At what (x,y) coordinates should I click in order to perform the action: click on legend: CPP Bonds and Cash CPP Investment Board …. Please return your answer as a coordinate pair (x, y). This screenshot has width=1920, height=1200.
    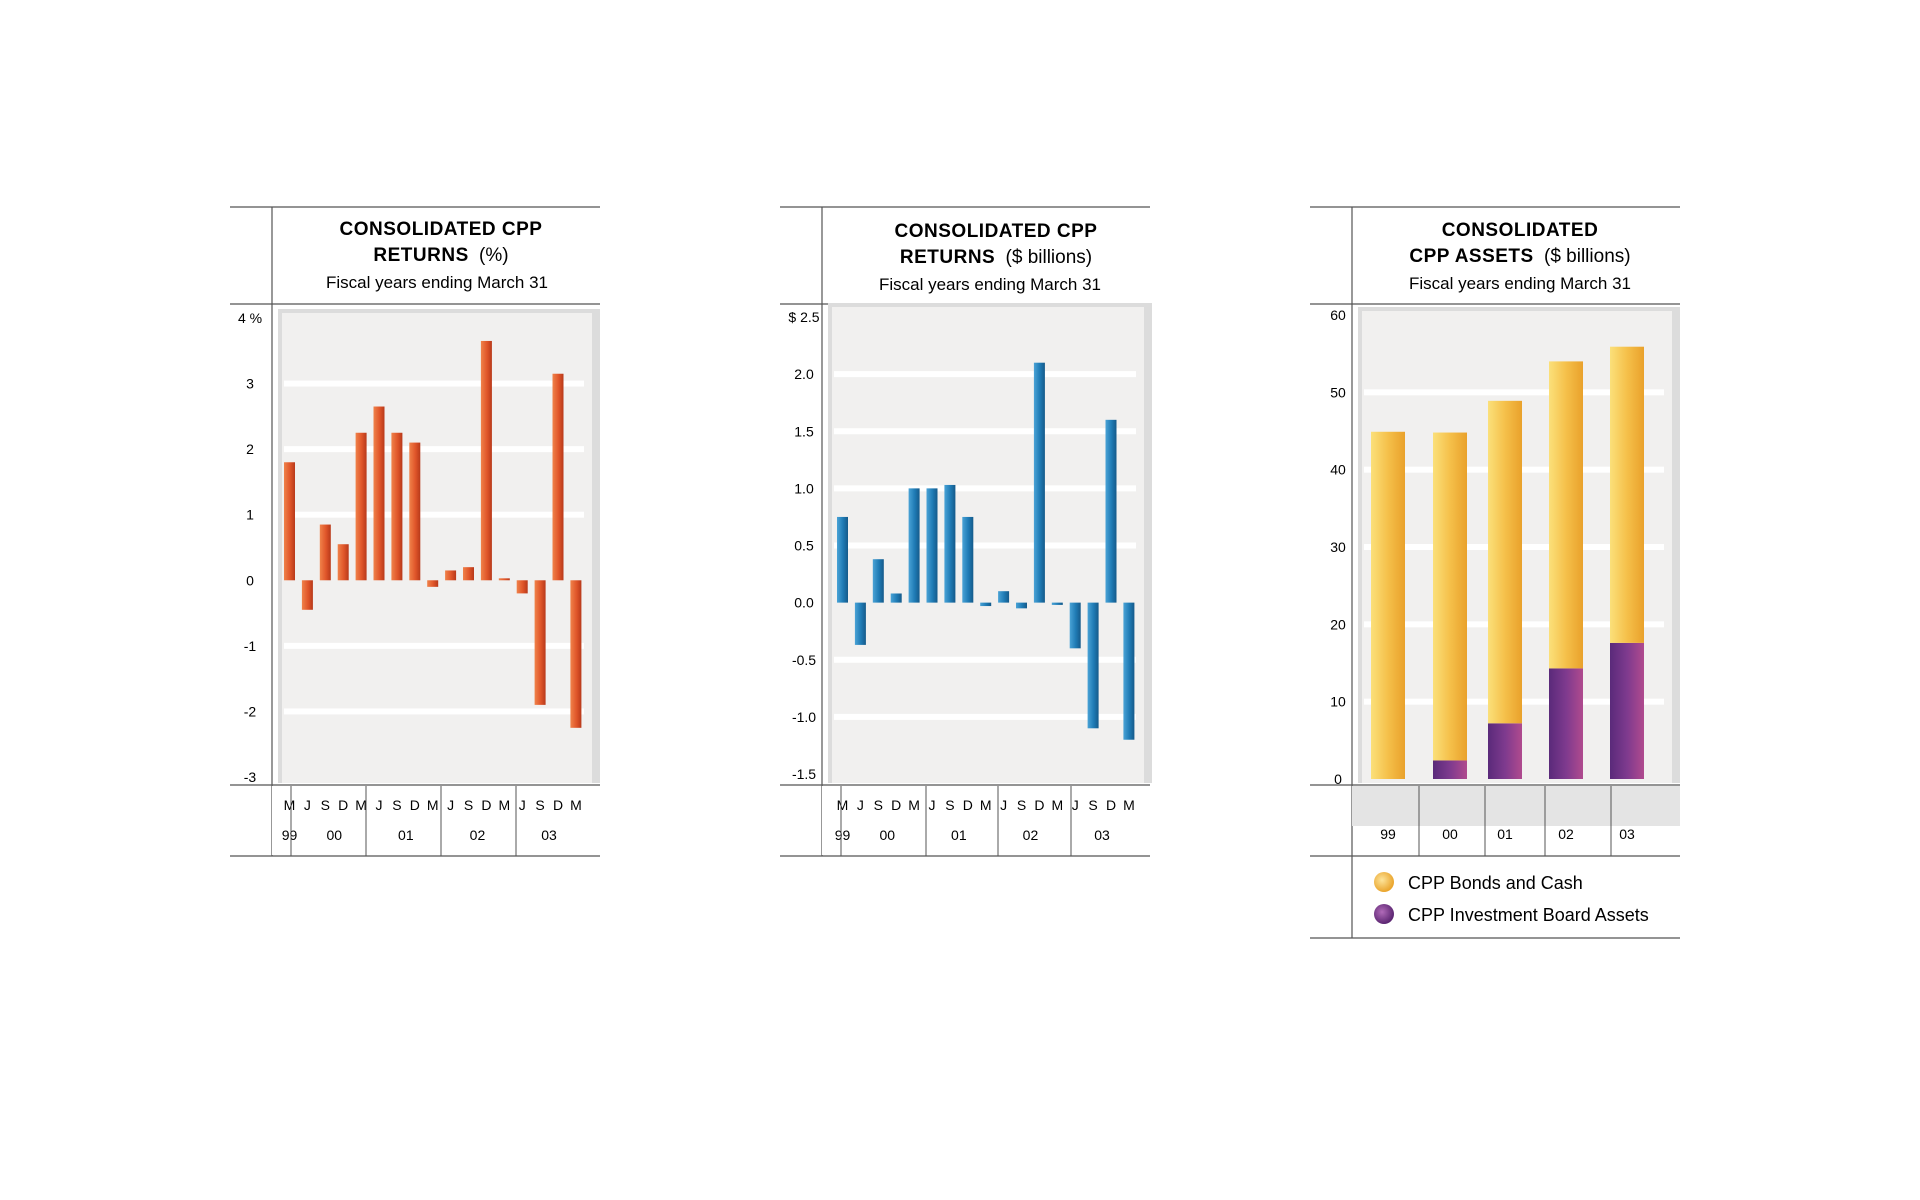
    Looking at the image, I should click on (1511, 898).